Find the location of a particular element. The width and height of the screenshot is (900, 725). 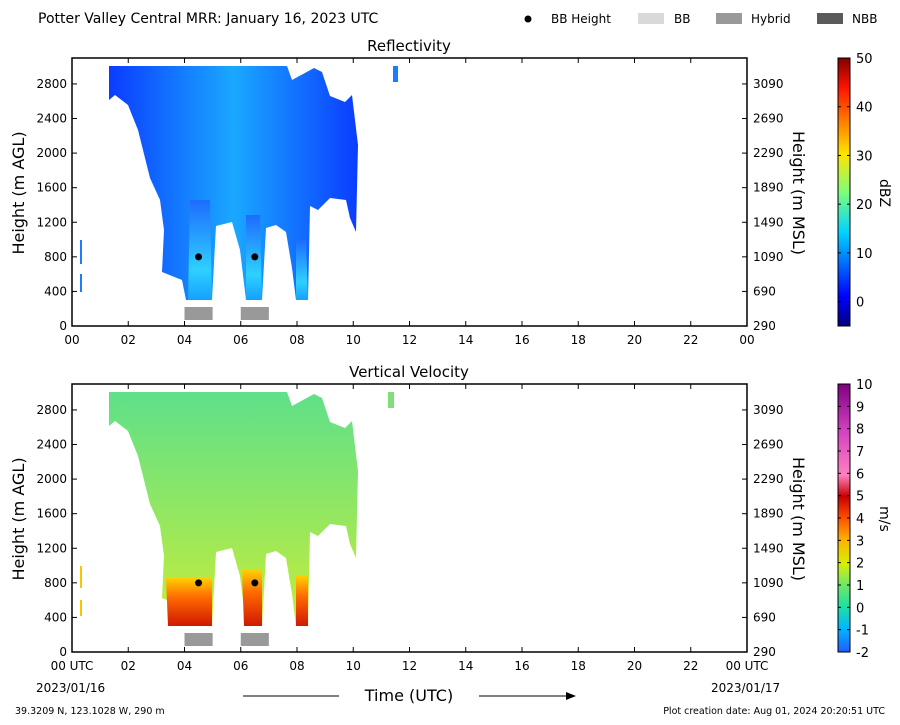

velocity-fragment is located at coordinates (81, 608).